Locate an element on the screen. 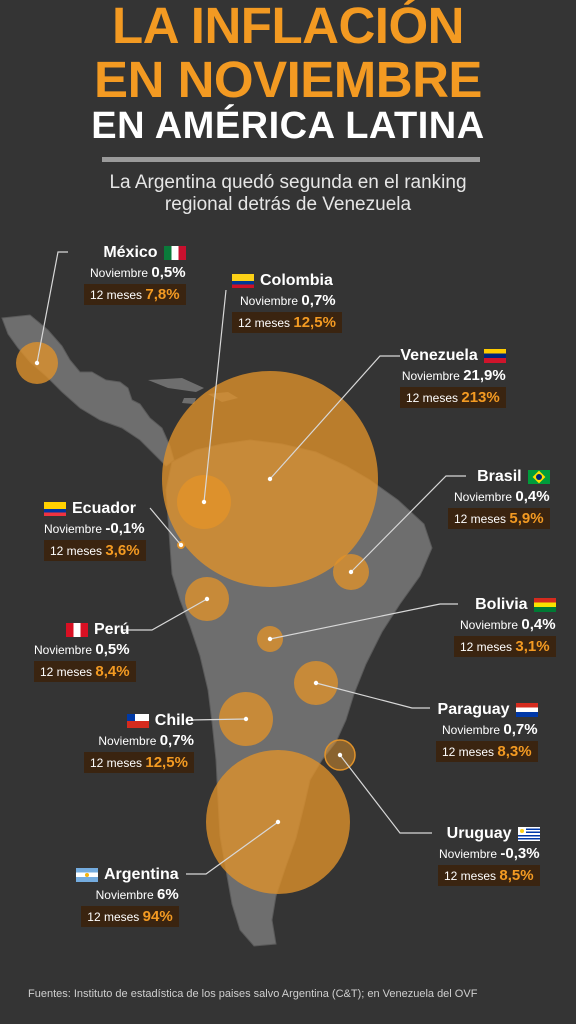  leader-colombia is located at coordinates (215, 396).